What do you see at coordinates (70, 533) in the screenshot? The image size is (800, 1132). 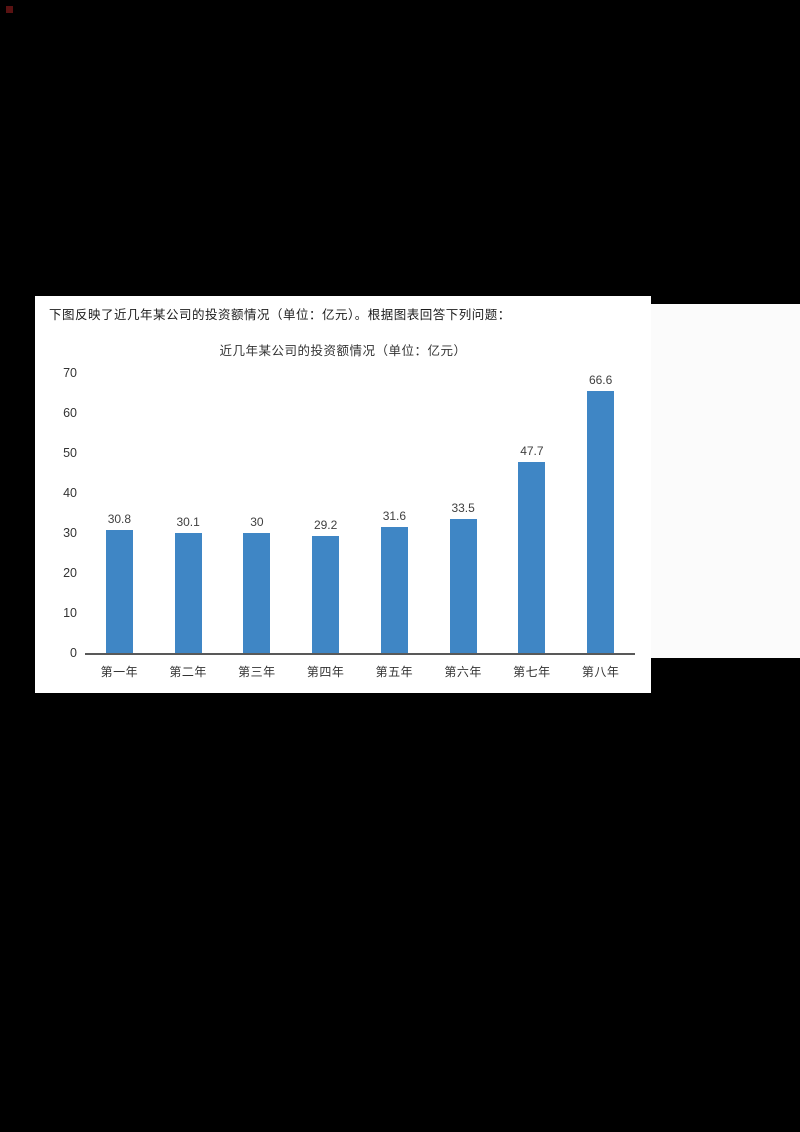 I see `y-tick-label: 30` at bounding box center [70, 533].